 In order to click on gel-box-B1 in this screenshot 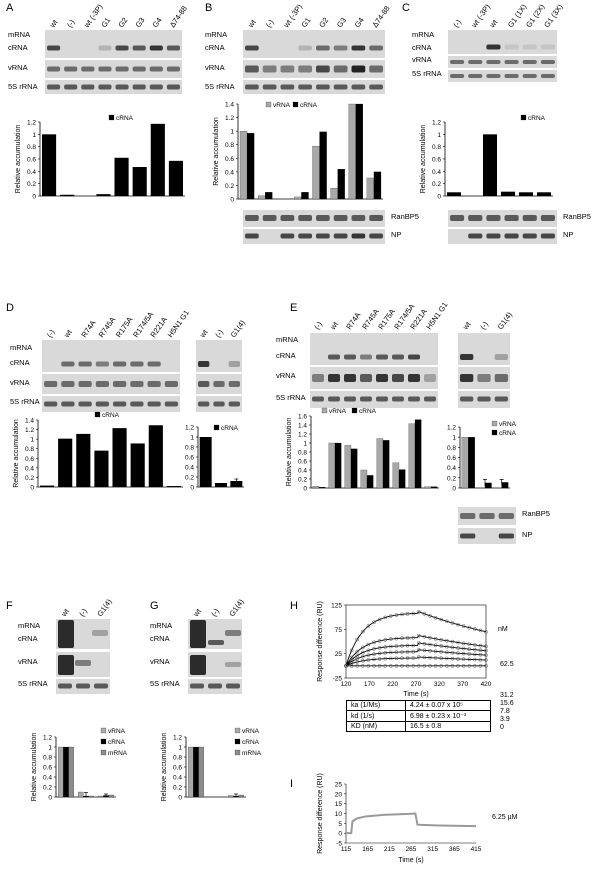, I will do `click(314, 44)`.